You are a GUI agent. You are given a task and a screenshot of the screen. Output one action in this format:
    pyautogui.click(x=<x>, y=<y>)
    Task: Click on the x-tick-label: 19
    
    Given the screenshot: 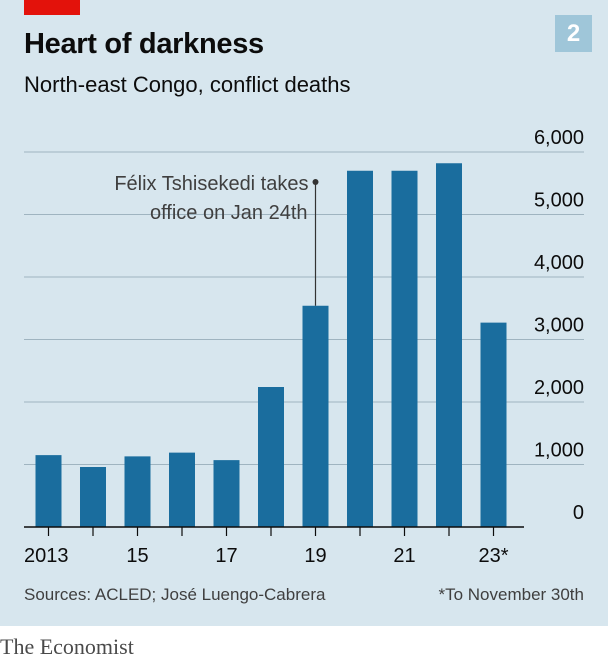 What is the action you would take?
    pyautogui.click(x=315, y=556)
    